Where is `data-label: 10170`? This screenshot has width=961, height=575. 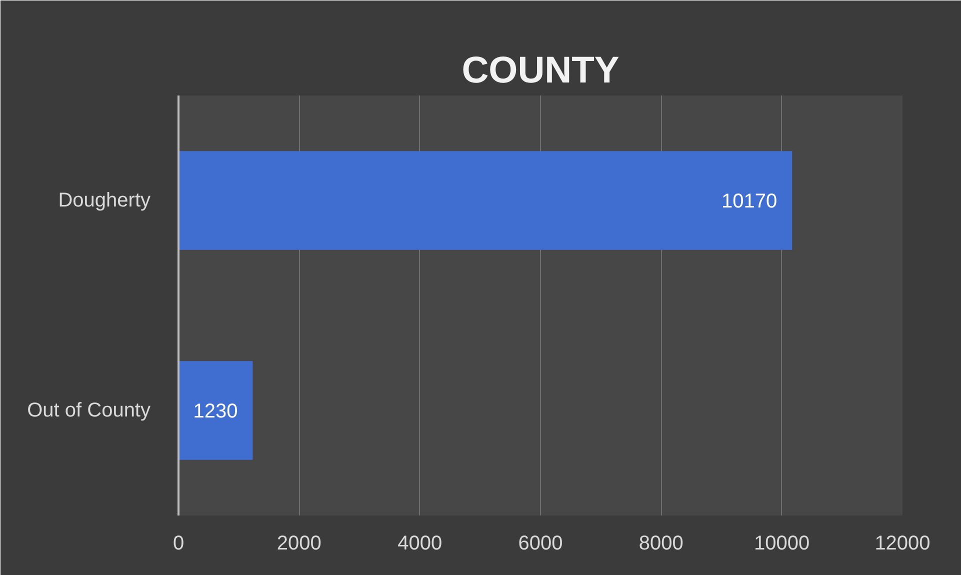
data-label: 10170 is located at coordinates (749, 201).